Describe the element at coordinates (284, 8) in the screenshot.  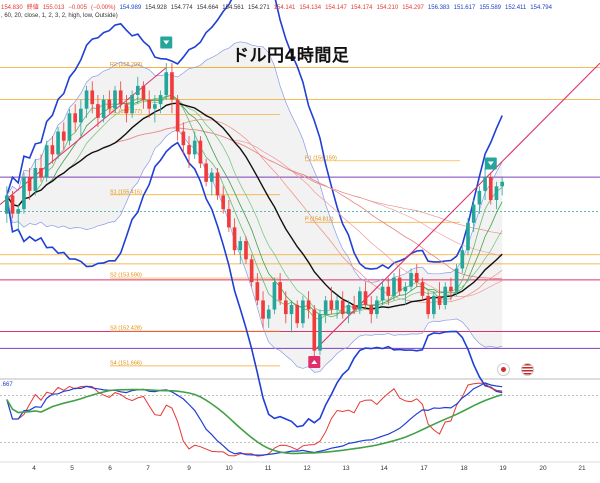
I see `header-value: 154.141` at that location.